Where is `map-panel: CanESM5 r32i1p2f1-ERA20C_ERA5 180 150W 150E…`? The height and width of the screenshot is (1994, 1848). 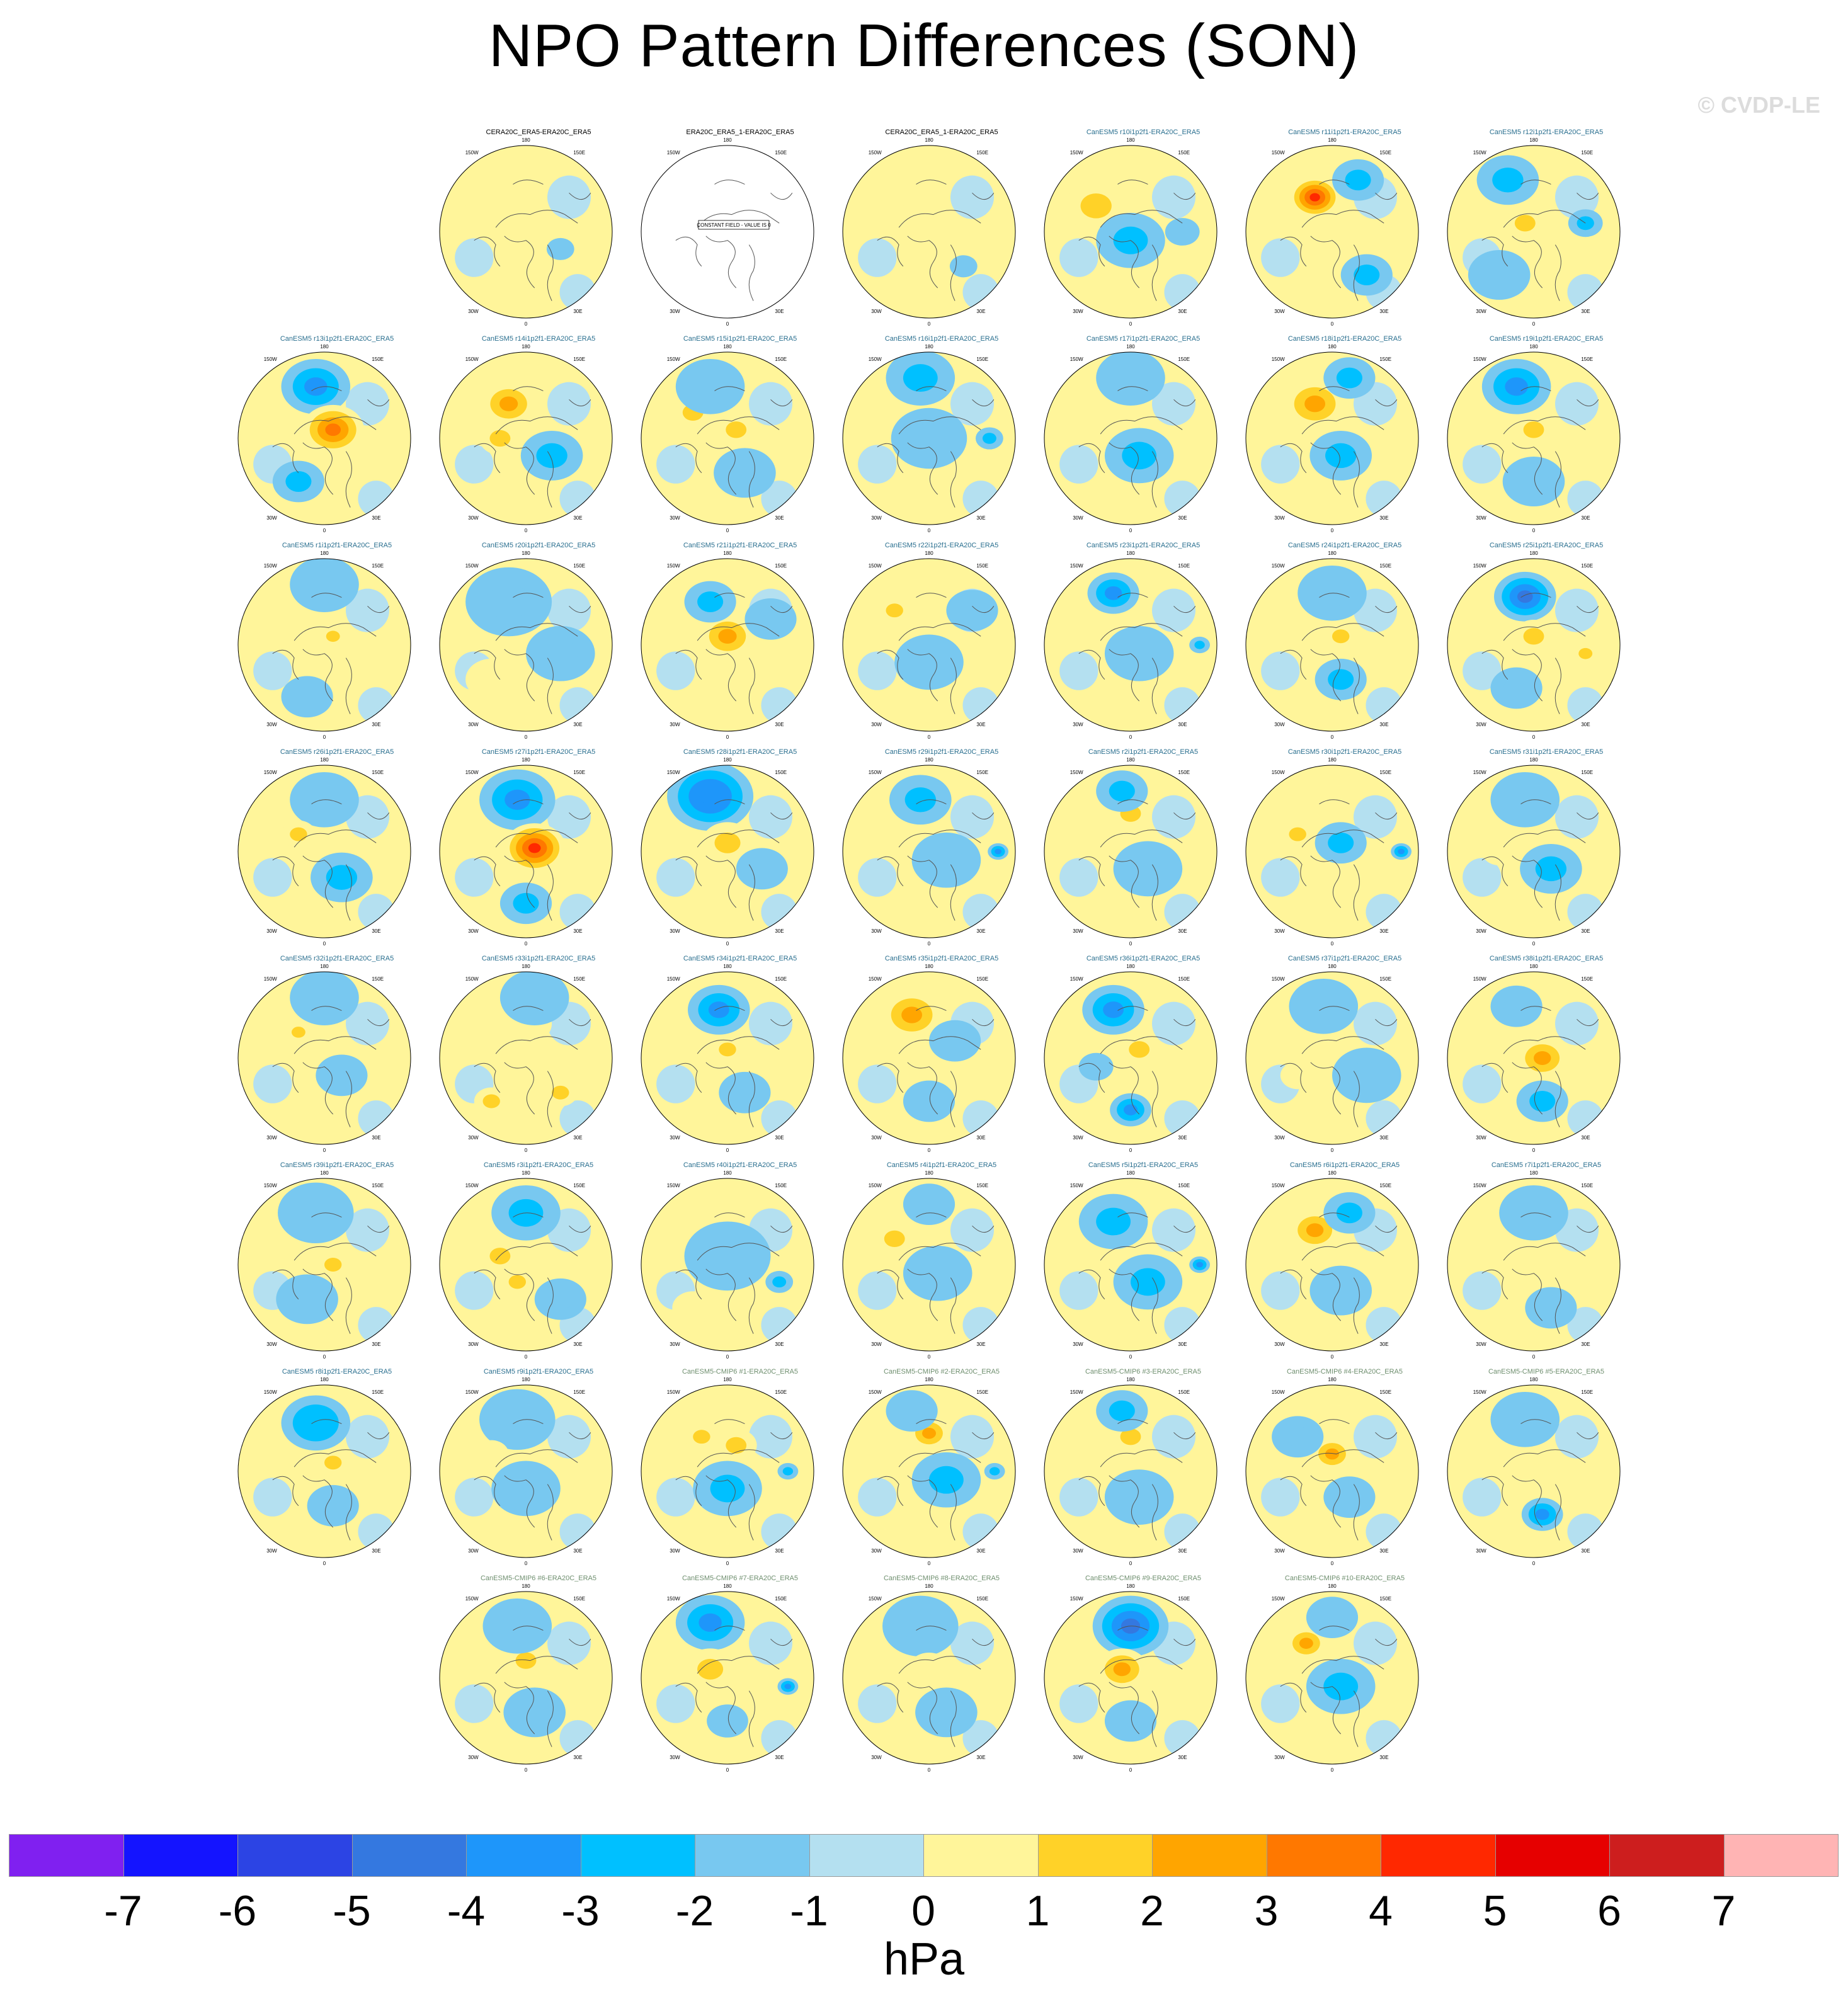
map-panel: CanESM5 r32i1p2f1-ERA20C_ERA5 180 150W 150E… is located at coordinates (337, 1059).